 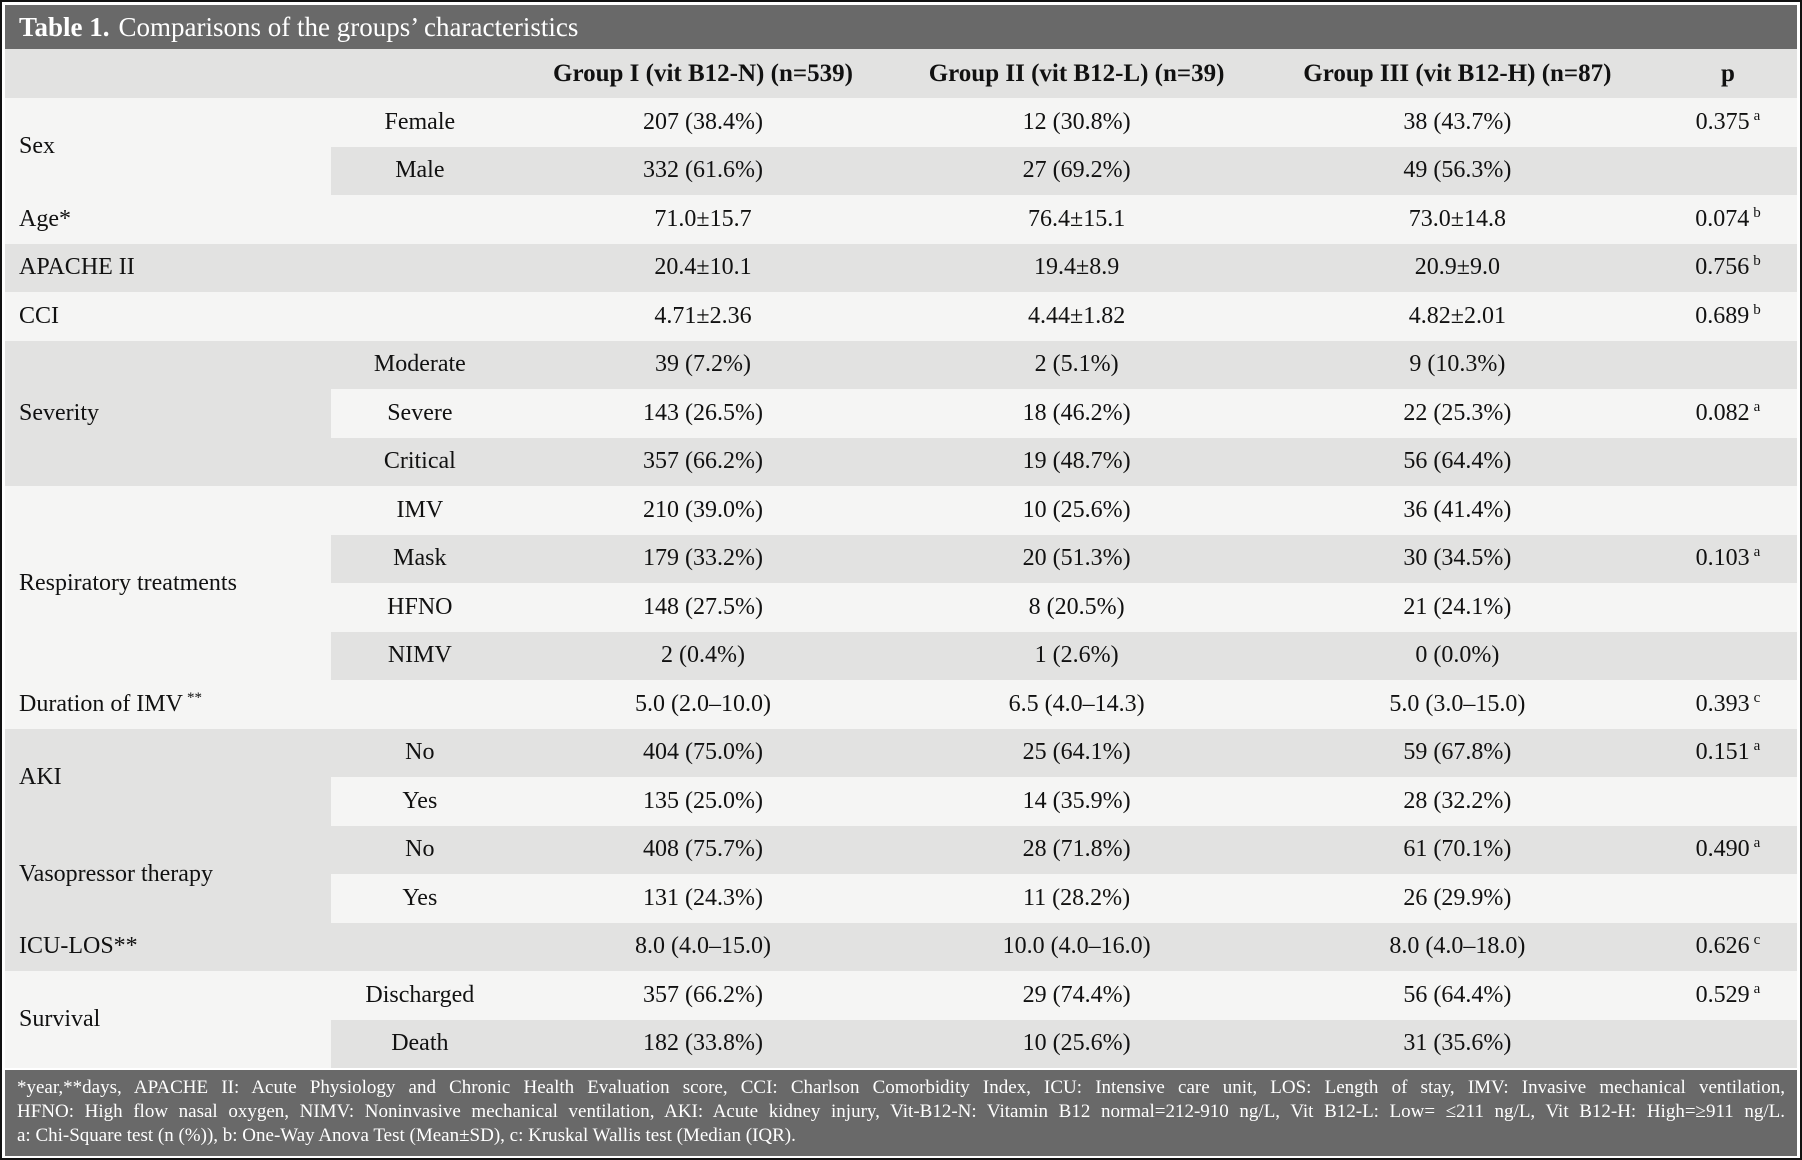 I want to click on cell-p: 0.689 b, so click(x=1728, y=316).